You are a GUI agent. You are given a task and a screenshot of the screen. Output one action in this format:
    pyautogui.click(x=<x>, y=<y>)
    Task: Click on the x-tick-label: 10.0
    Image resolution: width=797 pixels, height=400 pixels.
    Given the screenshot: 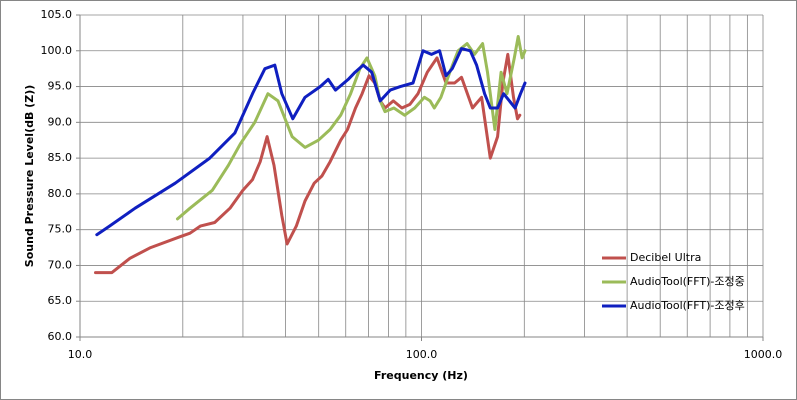 What is the action you would take?
    pyautogui.click(x=80, y=354)
    